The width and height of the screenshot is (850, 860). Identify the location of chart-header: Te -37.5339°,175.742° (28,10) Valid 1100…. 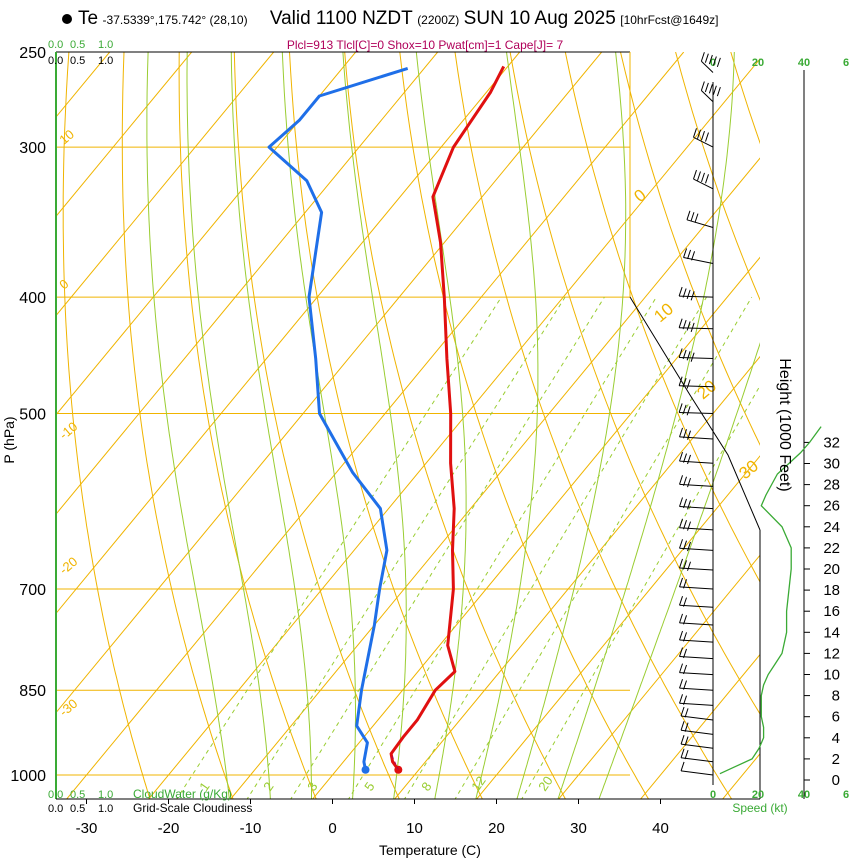
(452, 19).